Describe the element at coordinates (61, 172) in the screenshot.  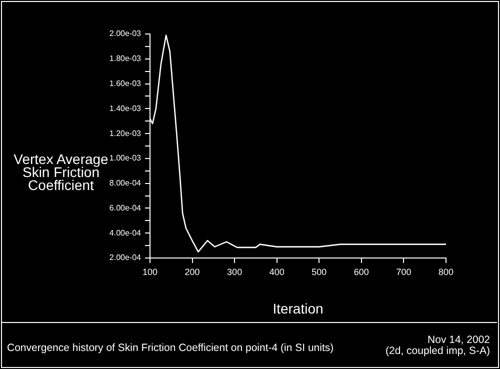
I see `y-axis-title: Vertex Average Skin Friction Coefficient` at that location.